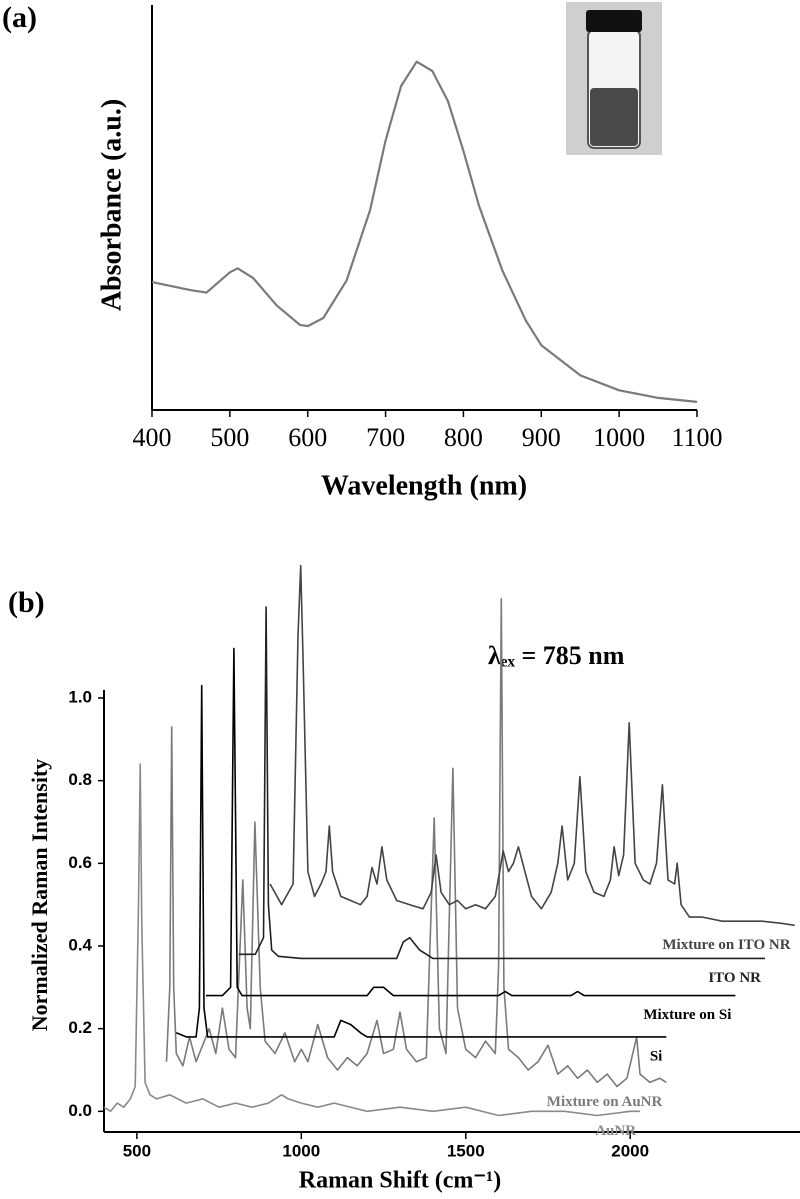  Describe the element at coordinates (726, 945) in the screenshot. I see `series-label: Mixture on ITO NR` at that location.